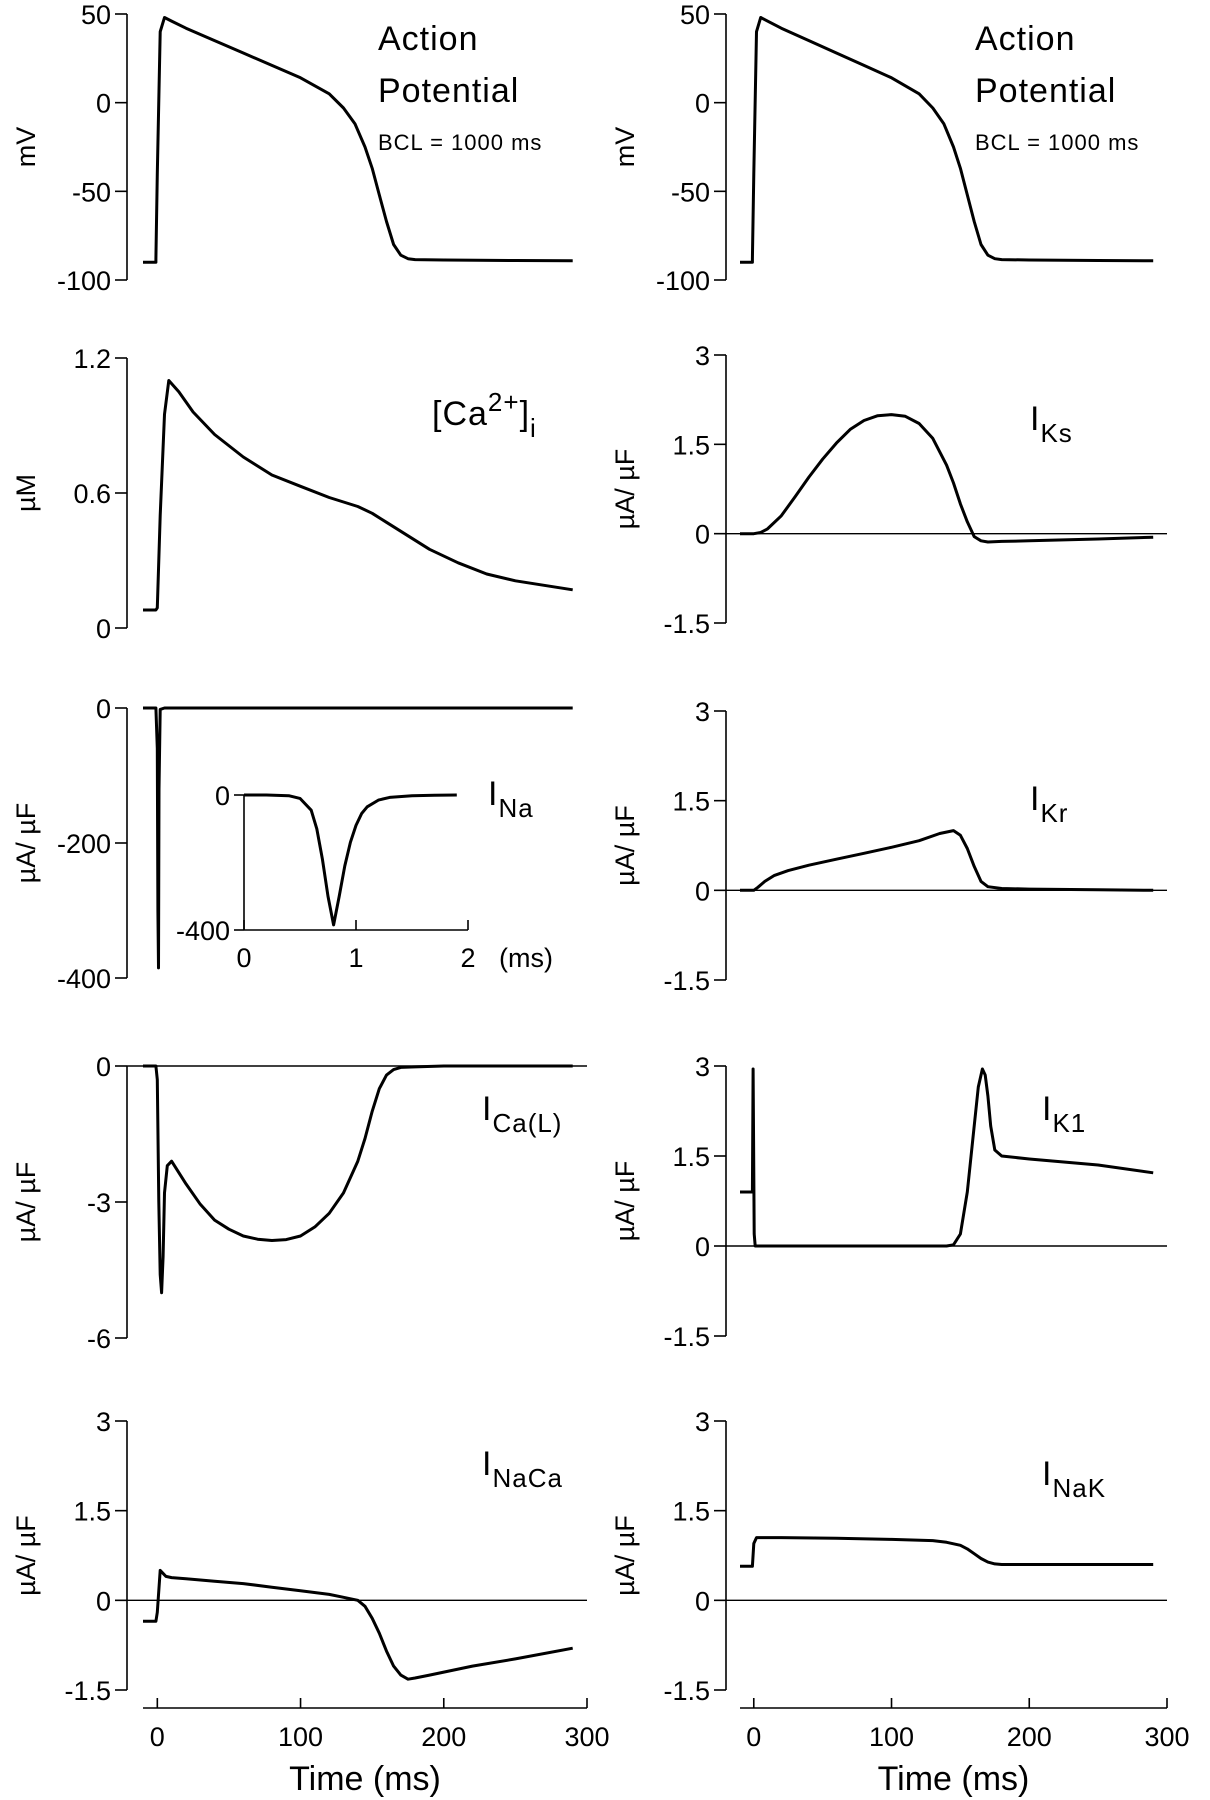 The height and width of the screenshot is (1800, 1210). What do you see at coordinates (1166, 1737) in the screenshot?
I see `x-tick-label: 300` at bounding box center [1166, 1737].